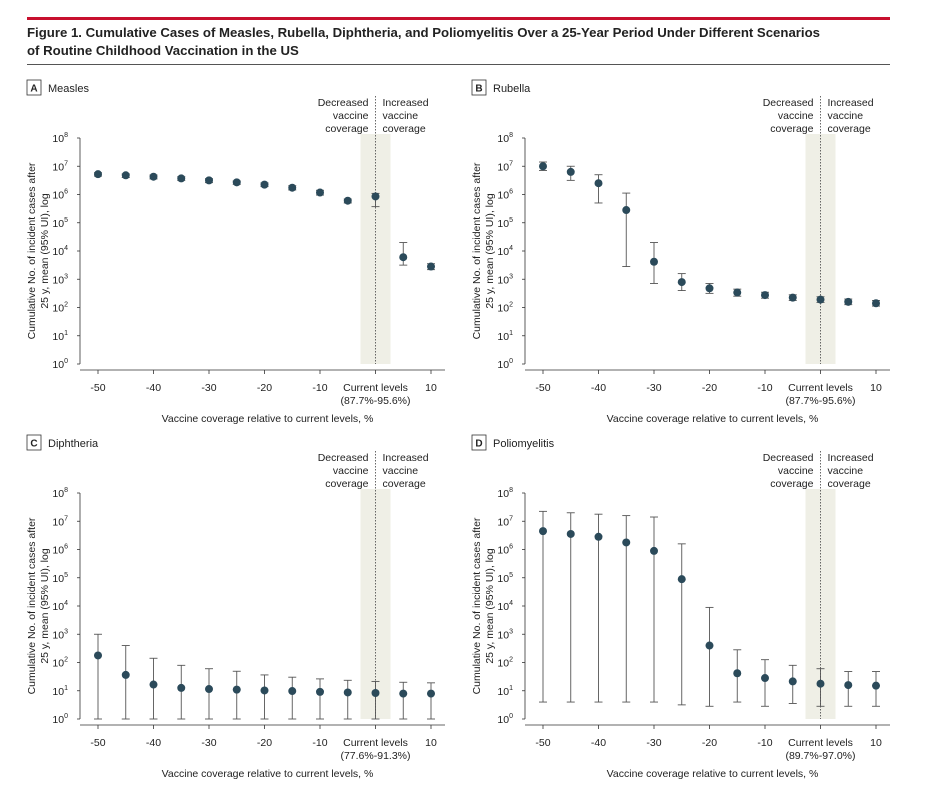 The width and height of the screenshot is (928, 792). What do you see at coordinates (505, 166) in the screenshot?
I see `y-tick-label: 10⁷` at bounding box center [505, 166].